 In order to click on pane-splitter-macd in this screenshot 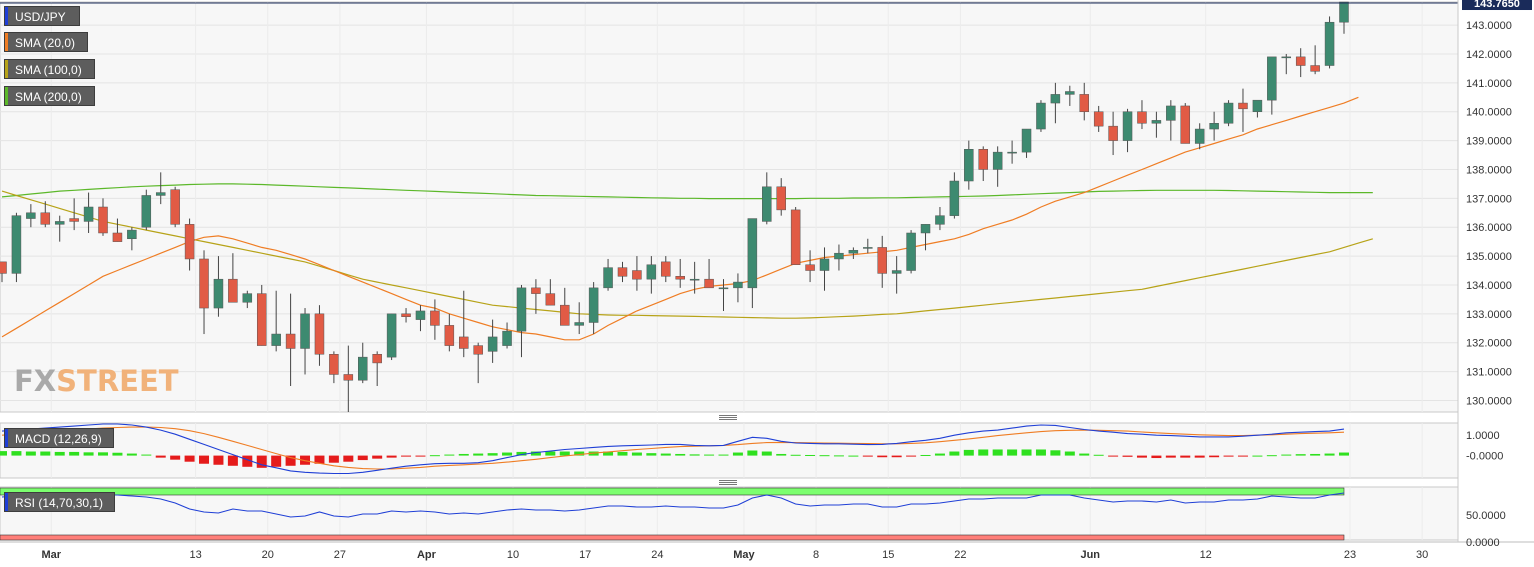, I will do `click(728, 417)`.